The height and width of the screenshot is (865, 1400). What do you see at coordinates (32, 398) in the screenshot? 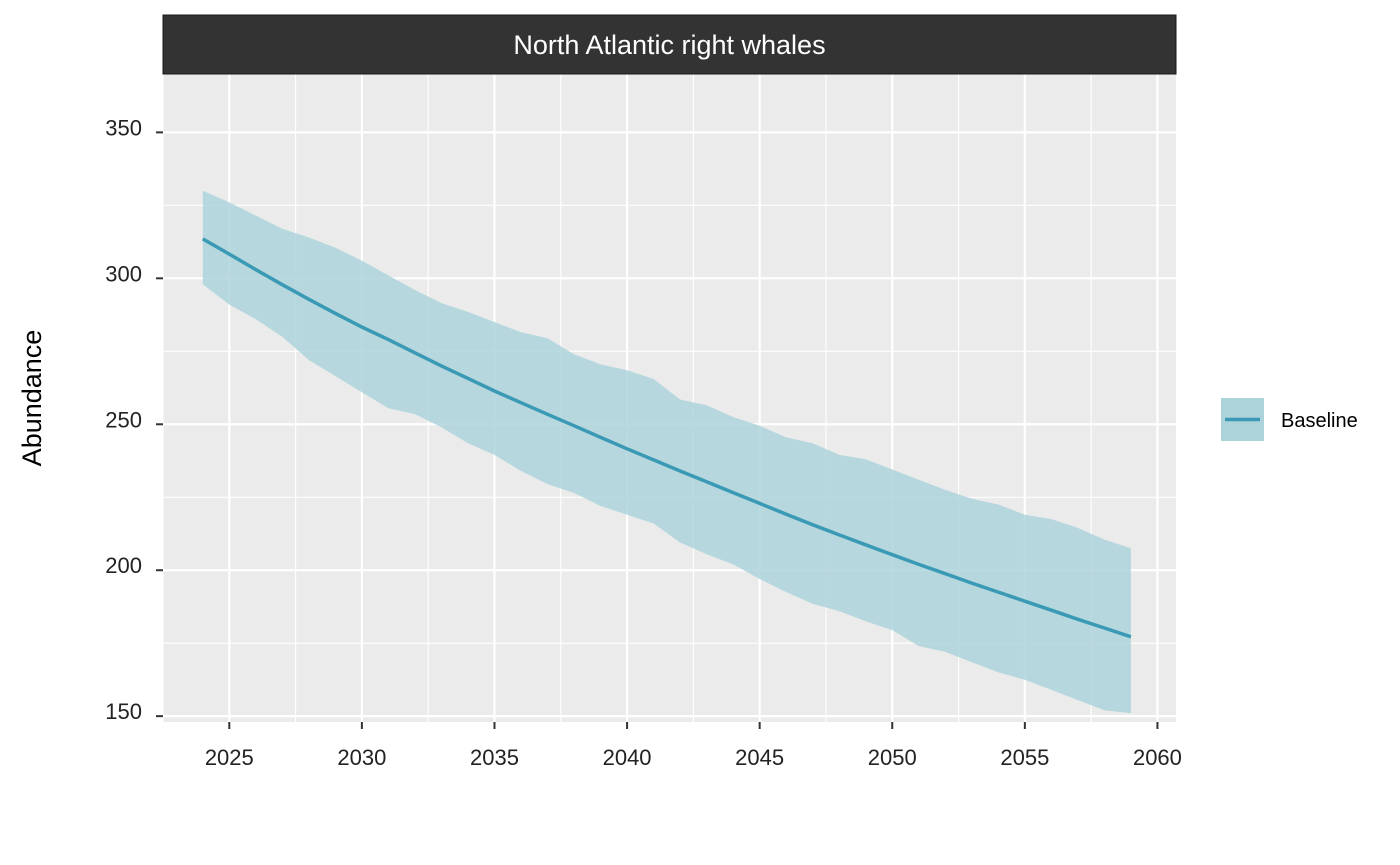
I see `y-axis-title: Abundance` at bounding box center [32, 398].